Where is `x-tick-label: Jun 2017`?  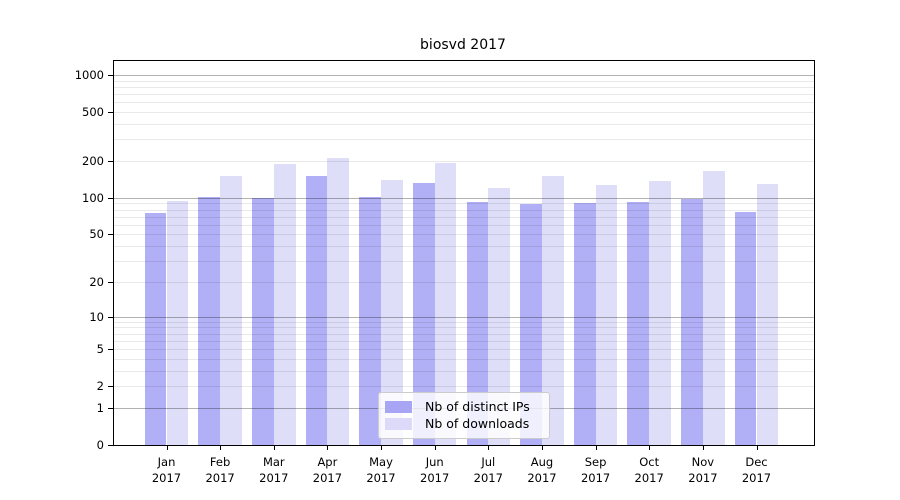
x-tick-label: Jun 2017 is located at coordinates (435, 470).